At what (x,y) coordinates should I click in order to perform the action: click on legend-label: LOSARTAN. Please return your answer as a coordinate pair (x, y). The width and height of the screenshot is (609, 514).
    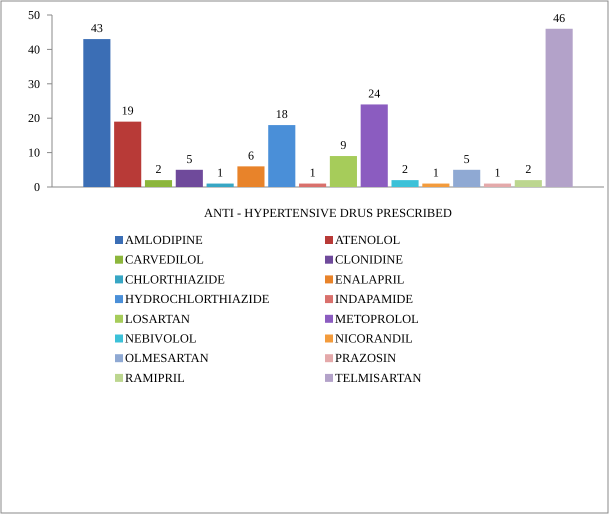
    Looking at the image, I should click on (157, 319).